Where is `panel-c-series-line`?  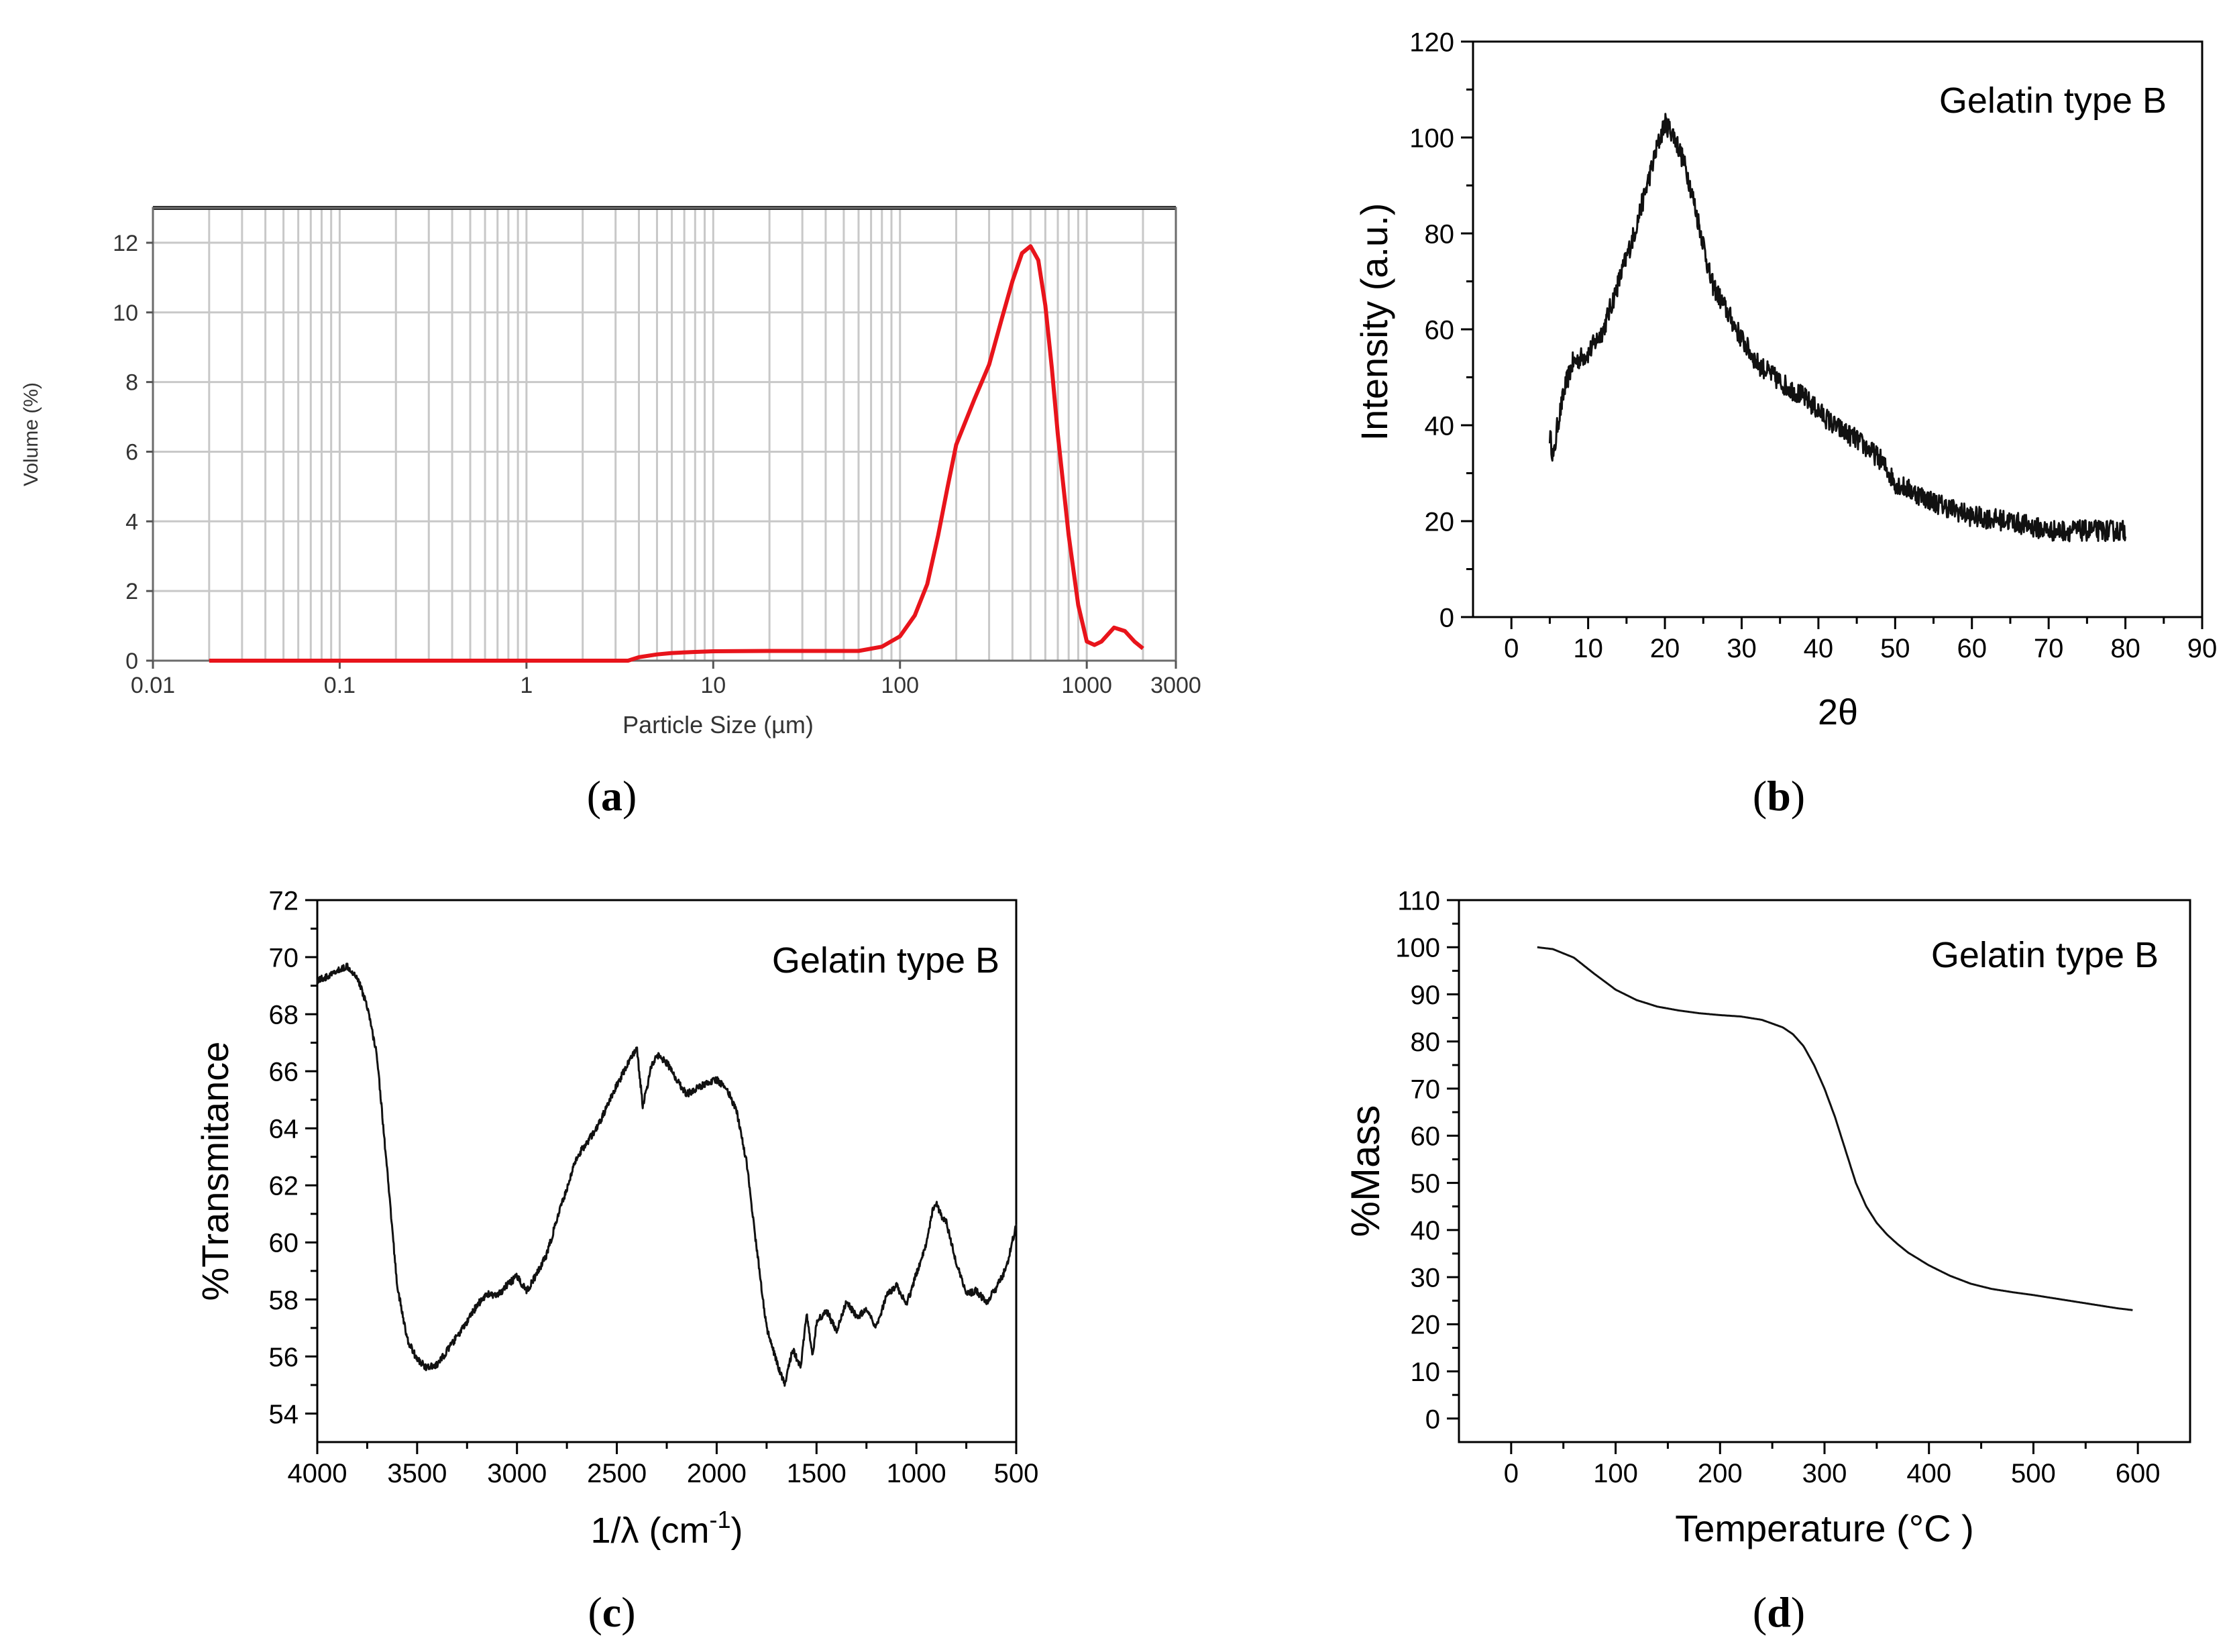
panel-c-series-line is located at coordinates (667, 1174).